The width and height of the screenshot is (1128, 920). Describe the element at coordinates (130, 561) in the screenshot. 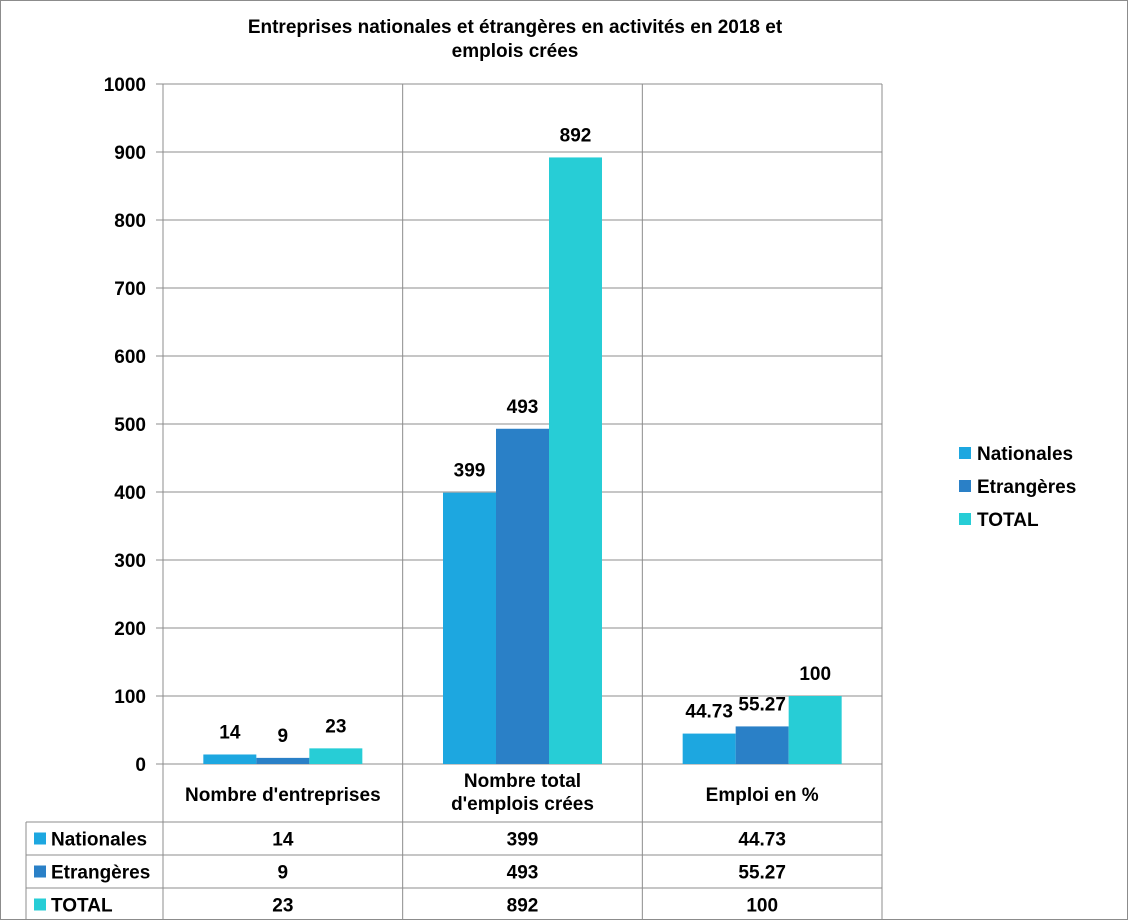

I see `y-tick-label: 300` at that location.